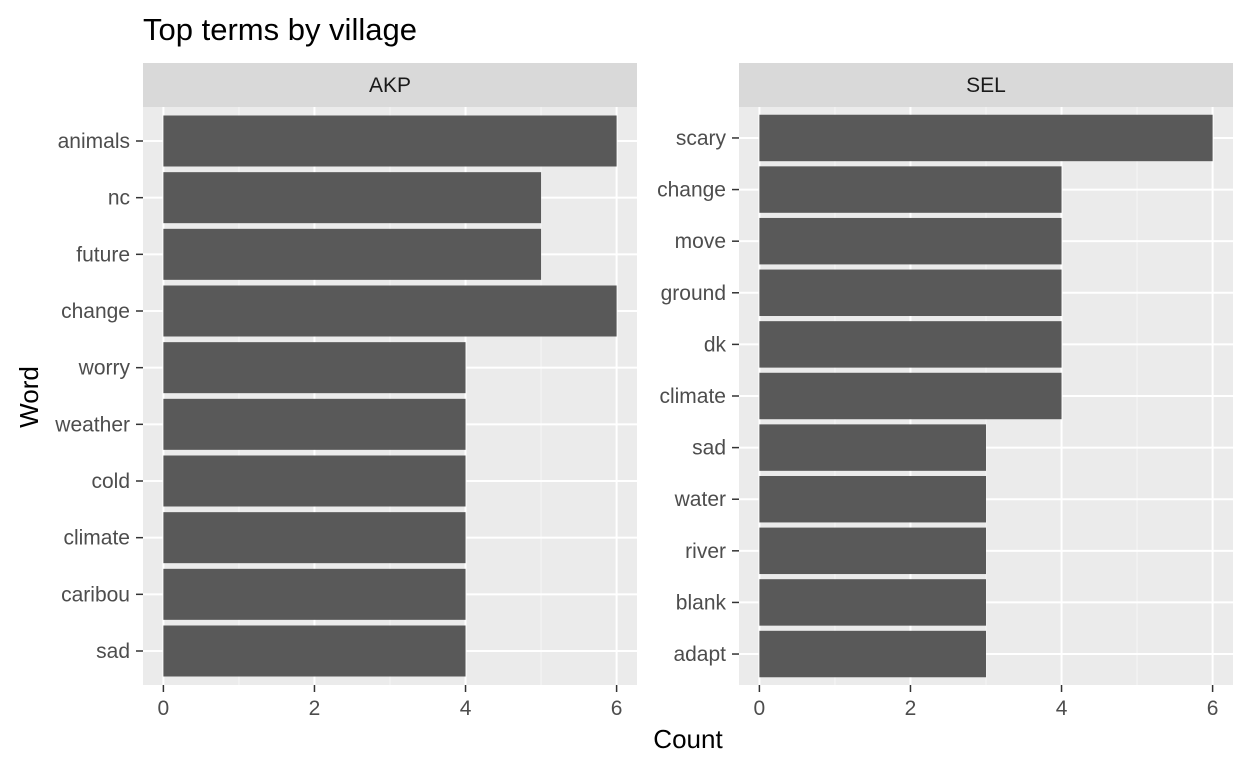  I want to click on y-tick-label: animals, so click(94, 141).